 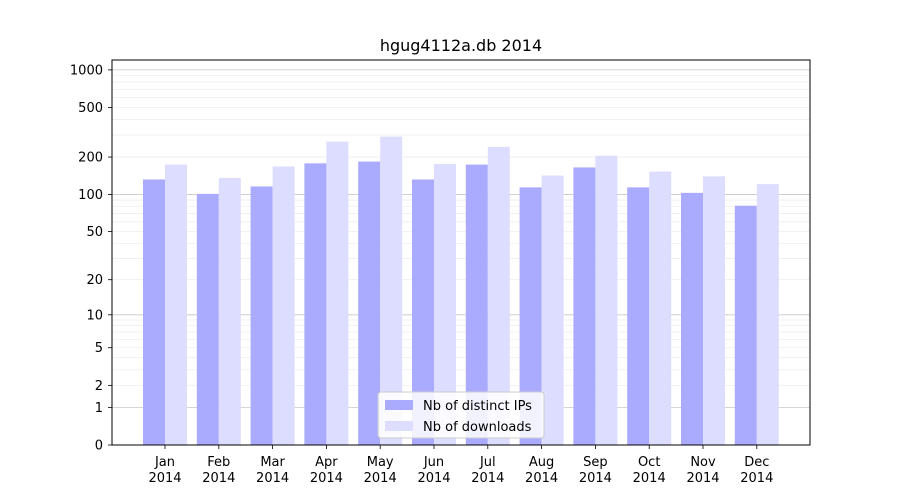 I want to click on y-tick-label: 20, so click(x=94, y=280).